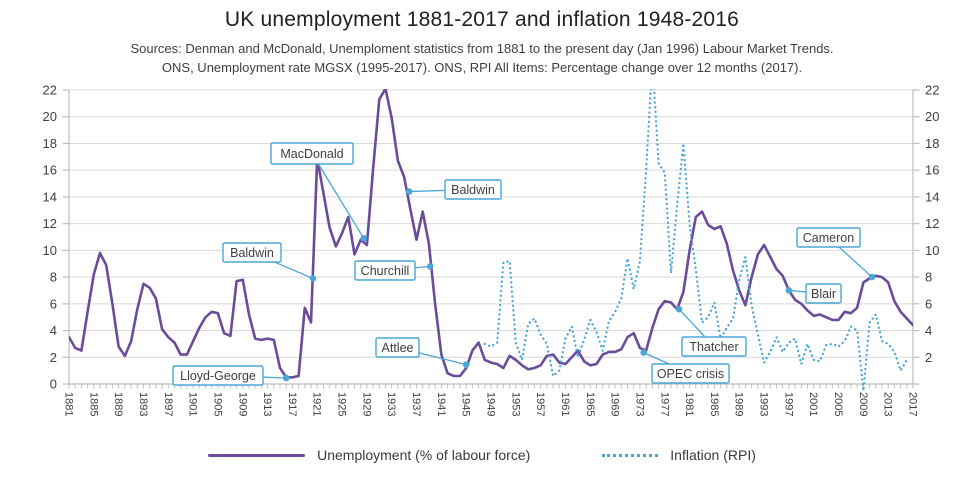 This screenshot has width=964, height=486. I want to click on x-axis-label: 1897, so click(168, 404).